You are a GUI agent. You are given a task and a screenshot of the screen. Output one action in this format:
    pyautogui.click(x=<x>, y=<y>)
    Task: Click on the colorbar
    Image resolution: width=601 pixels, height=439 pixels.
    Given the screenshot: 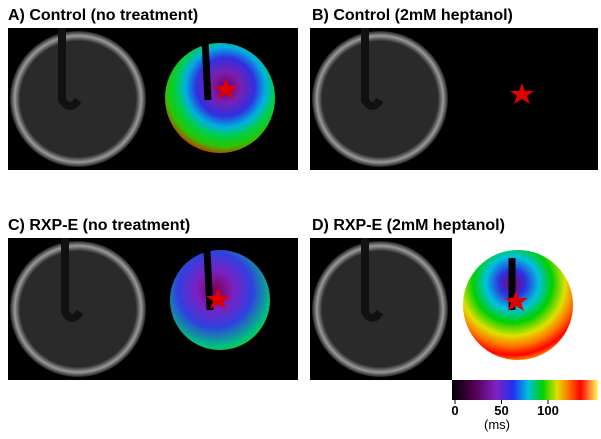 What is the action you would take?
    pyautogui.click(x=525, y=390)
    